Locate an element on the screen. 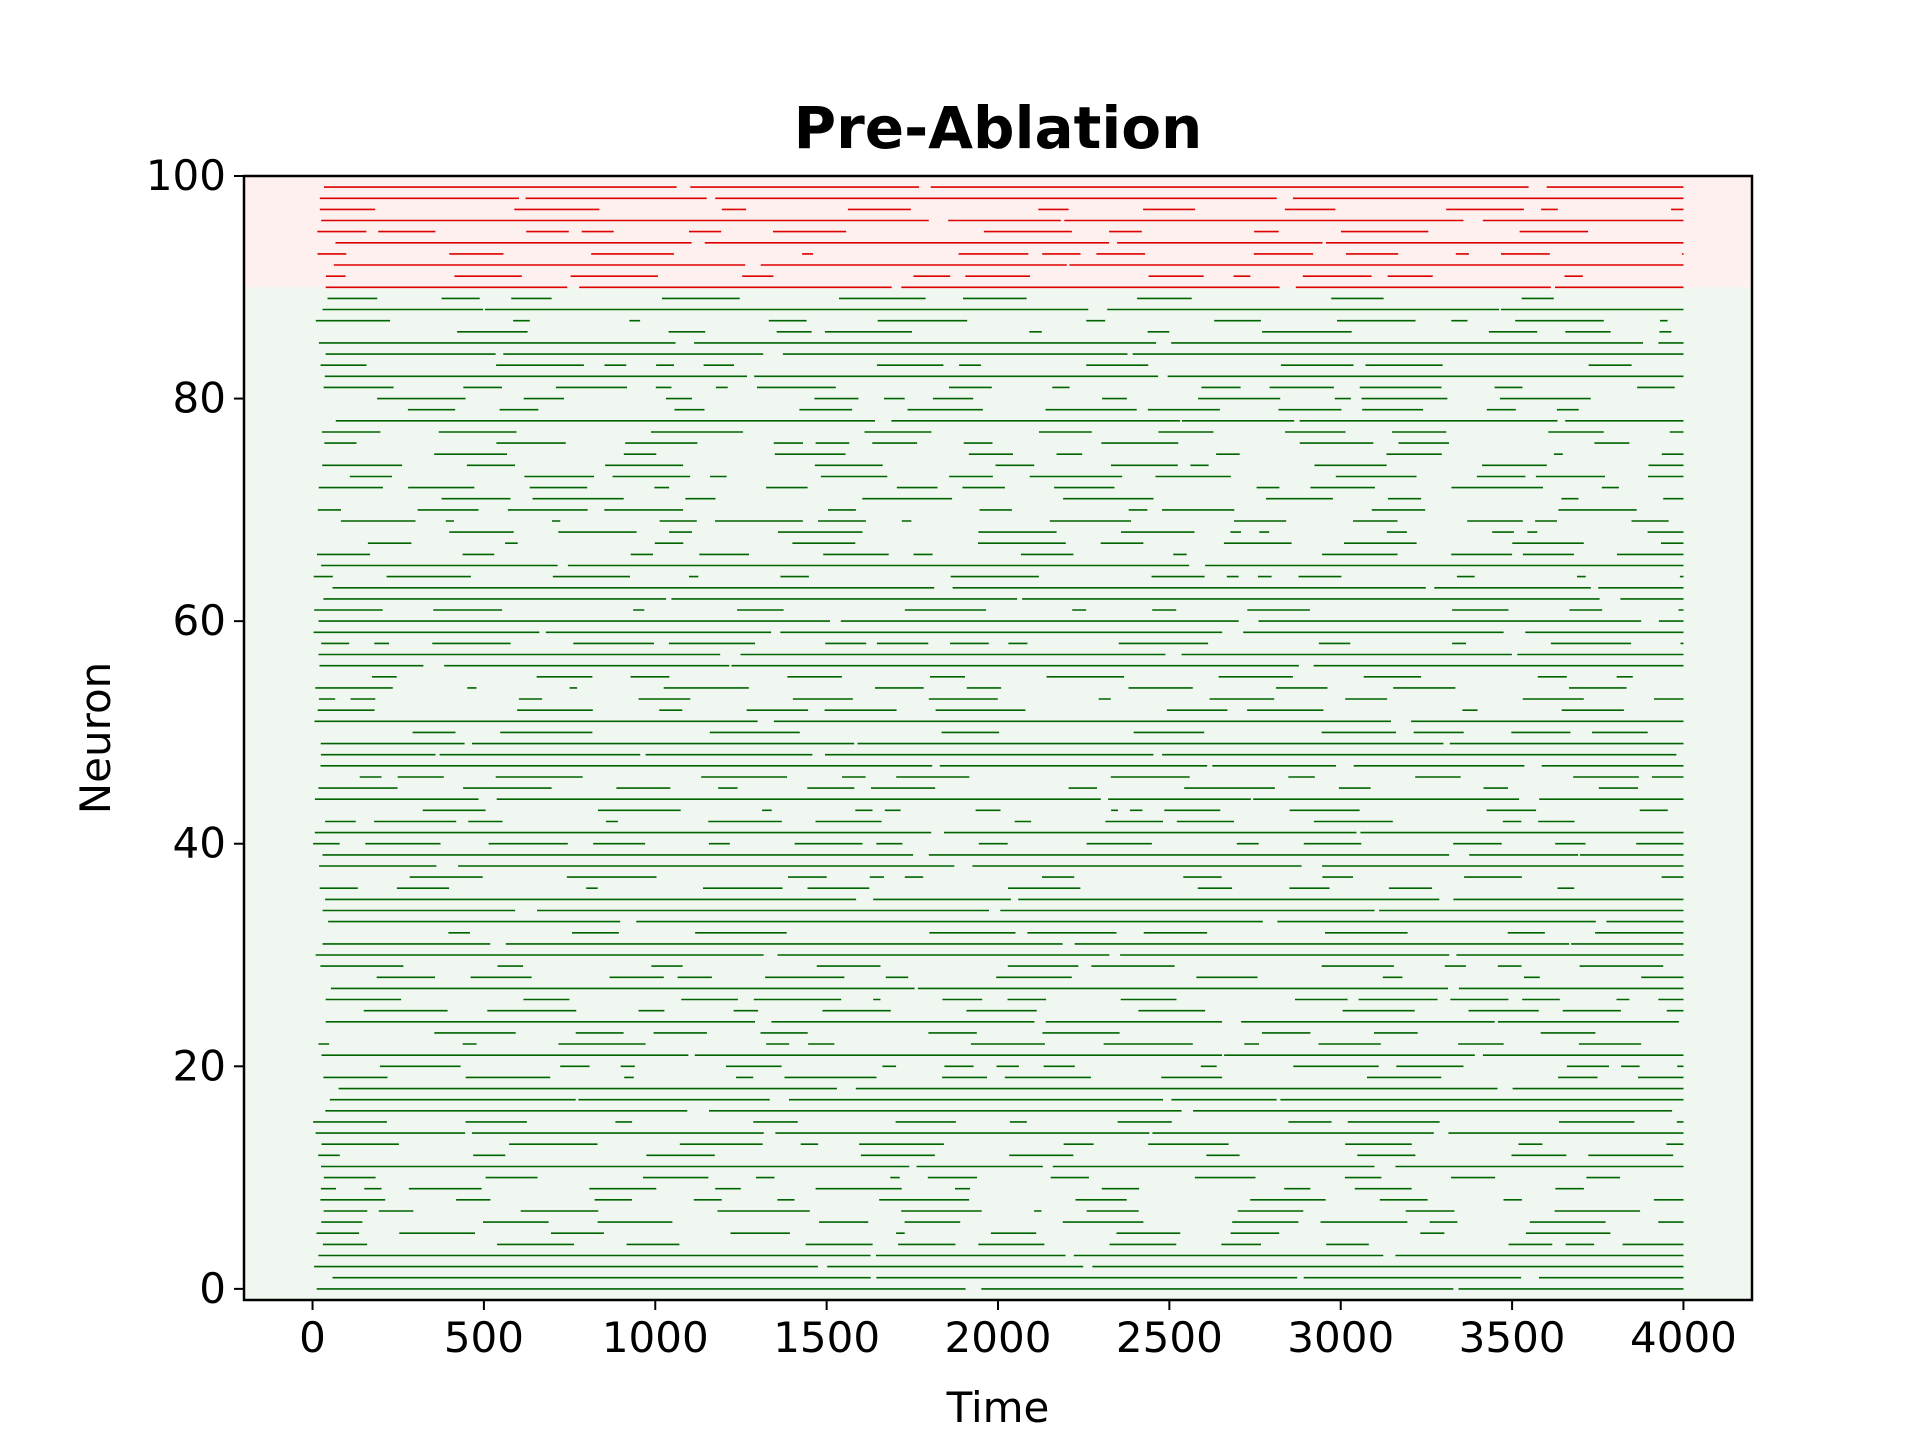 The image size is (1920, 1440). y-tick-label: 40 is located at coordinates (199, 843).